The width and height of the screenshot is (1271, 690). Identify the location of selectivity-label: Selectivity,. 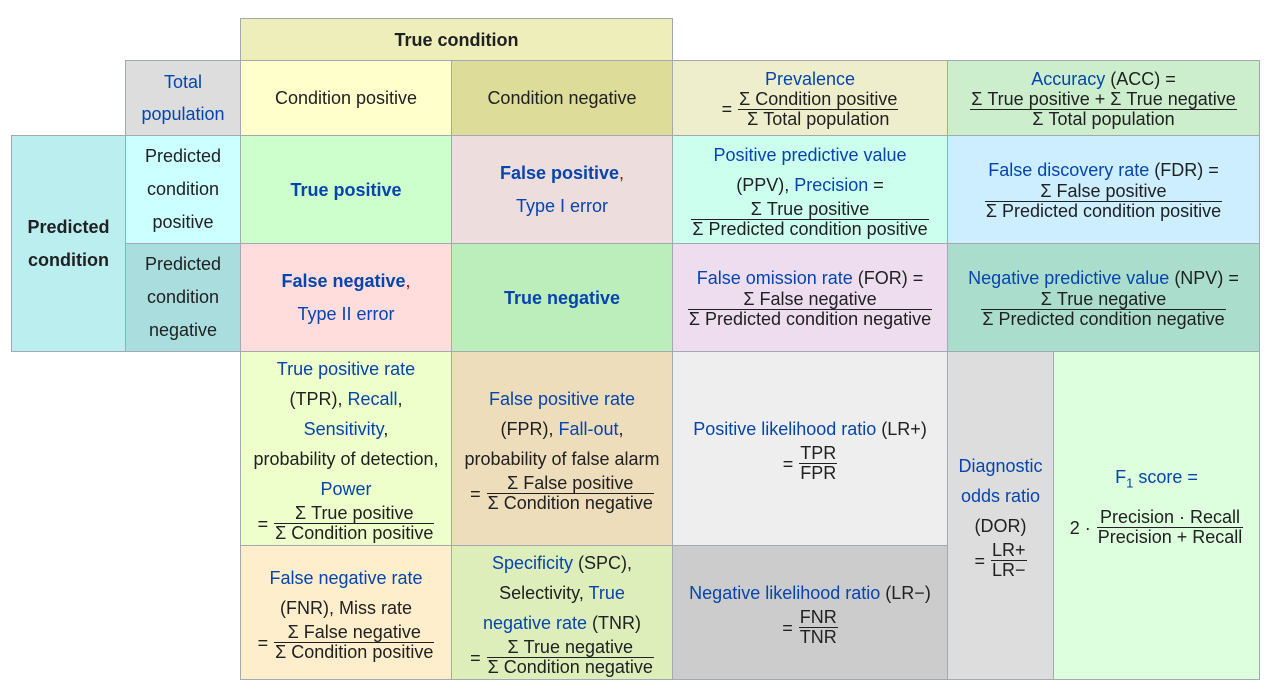
(541, 593).